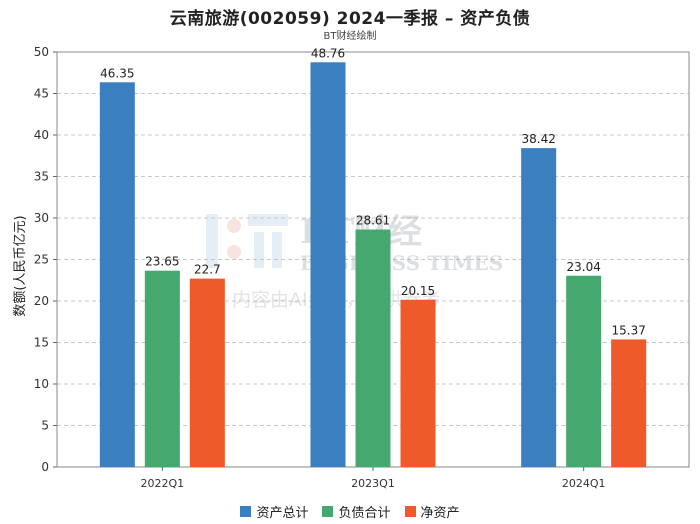  I want to click on data-label: 46.35, so click(117, 73).